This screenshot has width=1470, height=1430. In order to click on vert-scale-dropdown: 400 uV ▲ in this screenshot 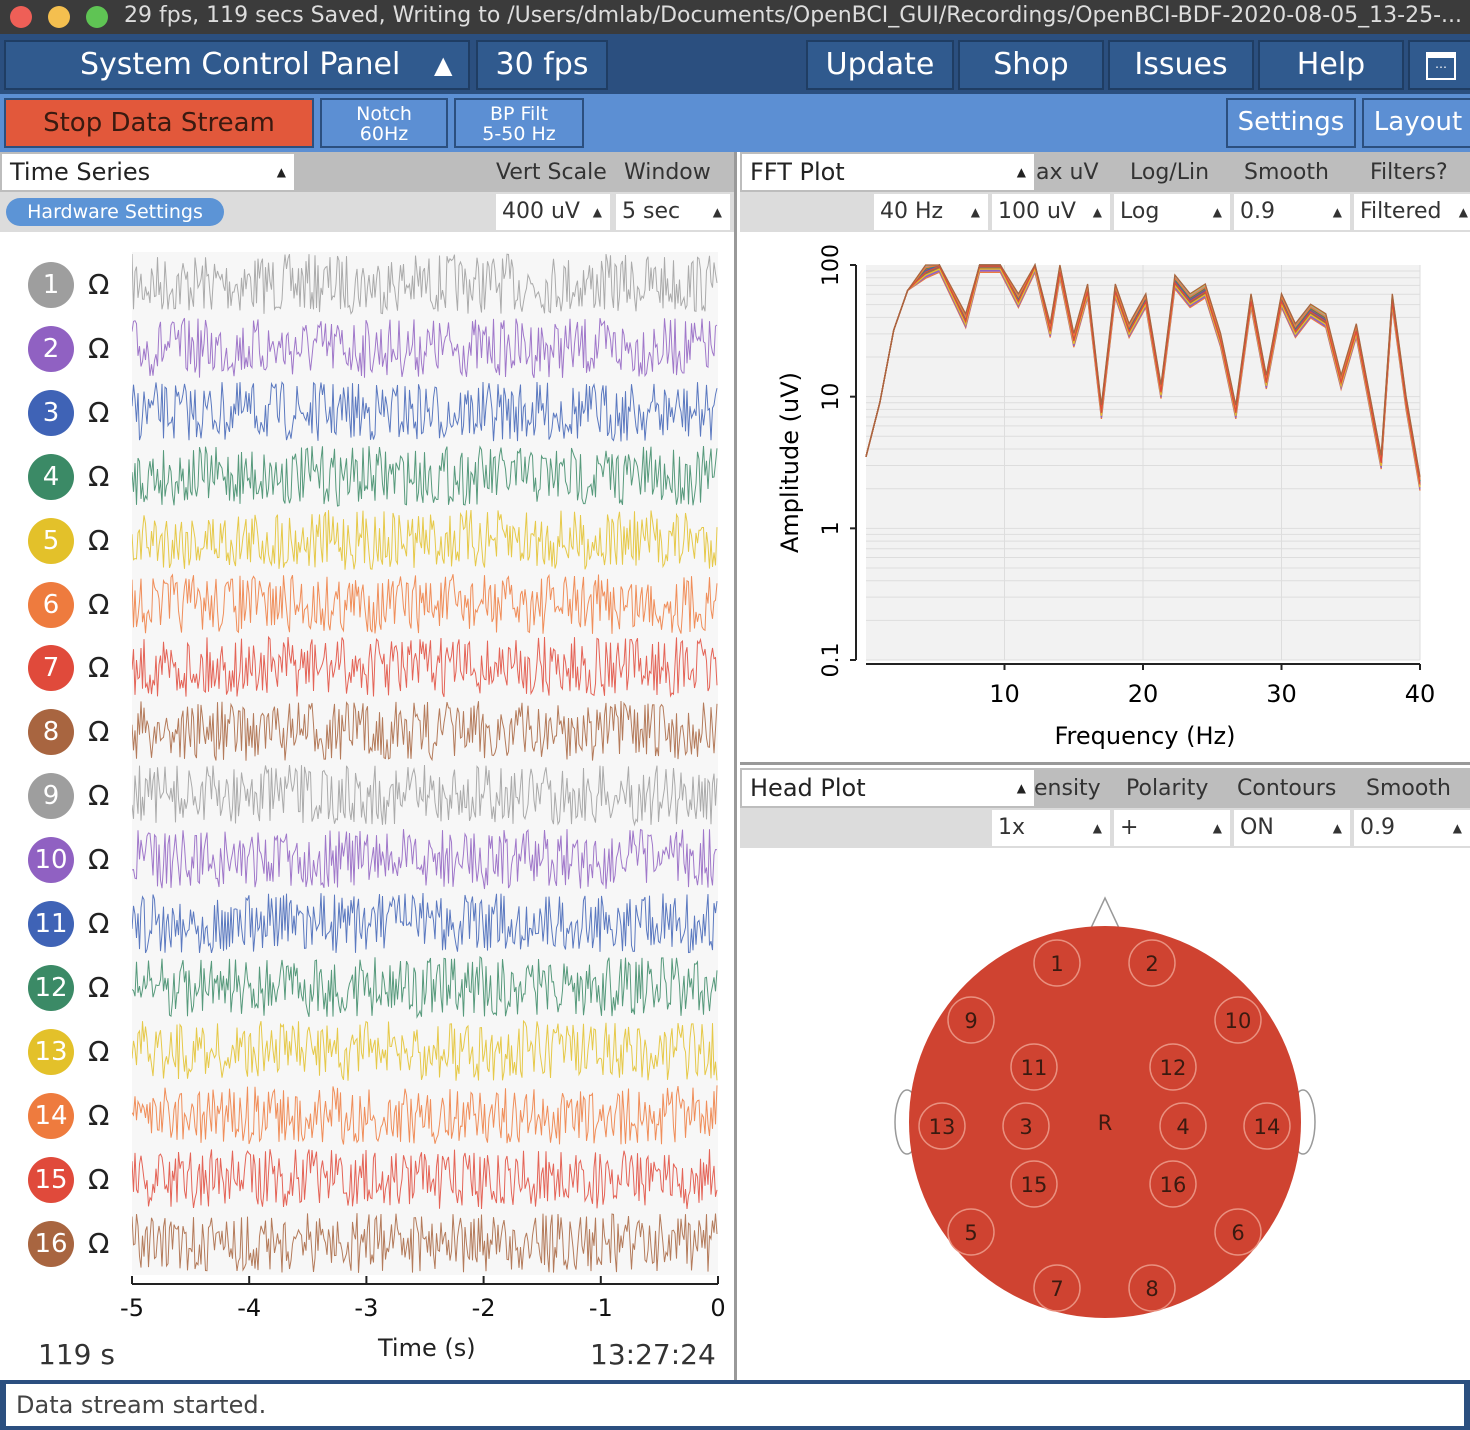, I will do `click(553, 212)`.